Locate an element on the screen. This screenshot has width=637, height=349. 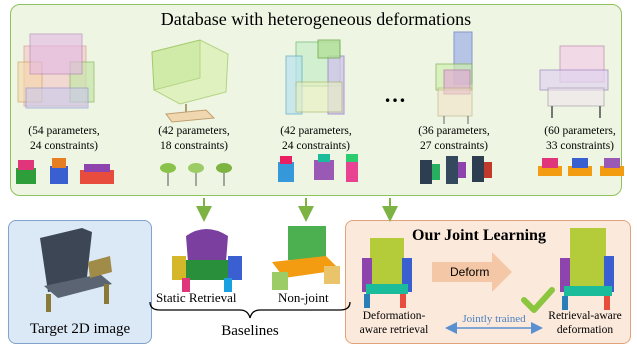
deform-label: Deform is located at coordinates (470, 272).